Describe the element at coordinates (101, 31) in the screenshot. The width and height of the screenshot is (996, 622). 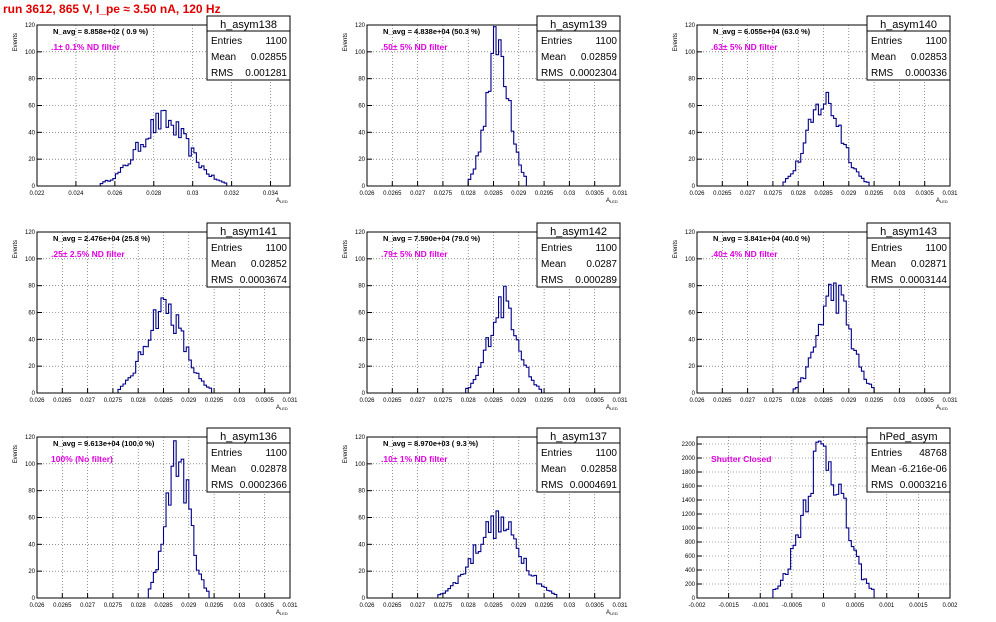
I see `navg-label: N_avg = 8.858e+02 ( 0.9 %)` at that location.